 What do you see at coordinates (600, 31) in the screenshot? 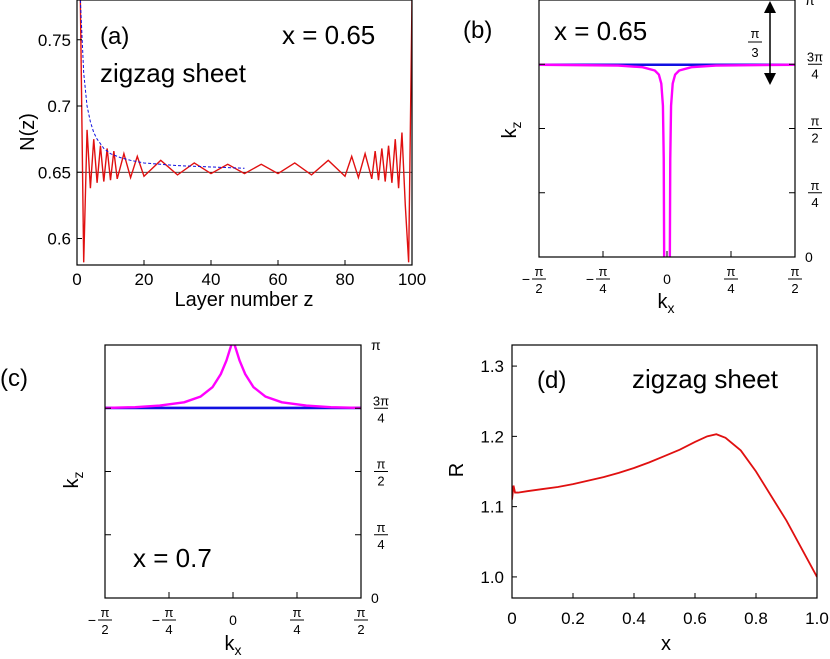
I see `panel-b-x-annotation: x = 0.65` at bounding box center [600, 31].